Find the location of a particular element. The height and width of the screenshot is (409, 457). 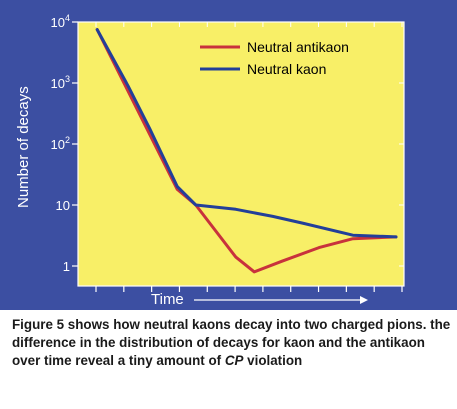

legend-label-neutral-antikaon: Neutral antikaon is located at coordinates (298, 47).